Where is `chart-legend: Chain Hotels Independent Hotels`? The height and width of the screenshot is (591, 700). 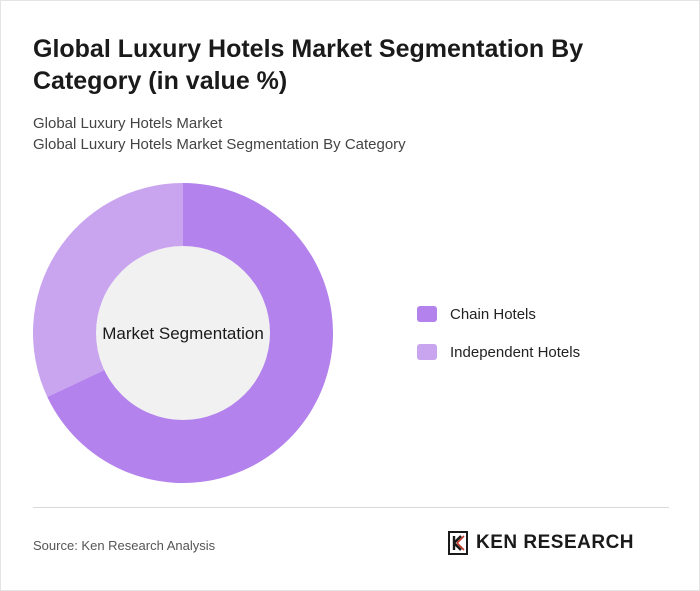
chart-legend: Chain Hotels Independent Hotels is located at coordinates (498, 341).